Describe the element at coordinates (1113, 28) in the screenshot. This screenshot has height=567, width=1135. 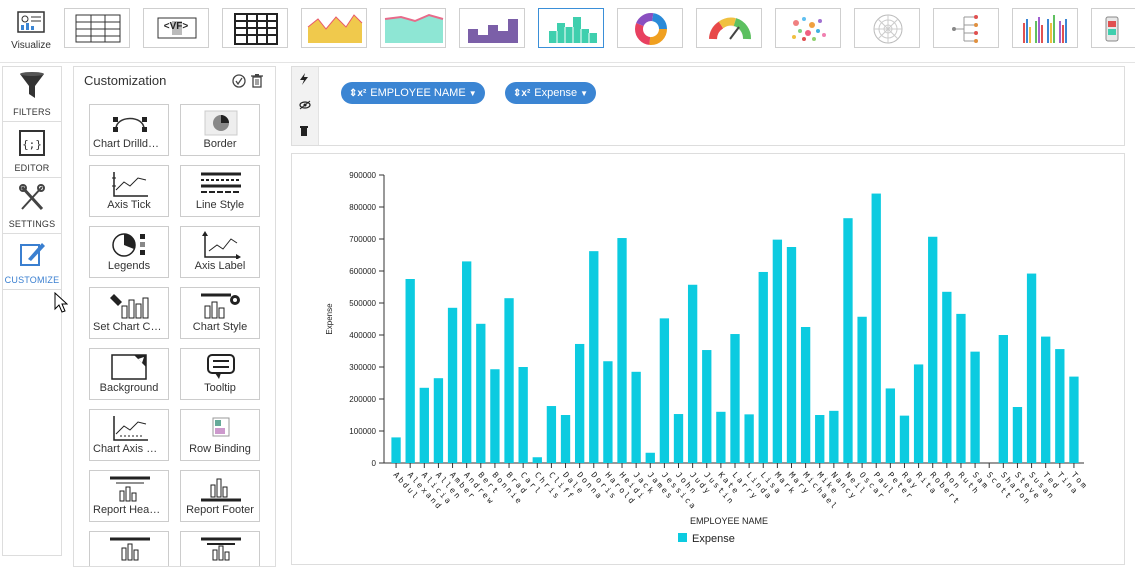
I see `mobile-chart-thumb` at that location.